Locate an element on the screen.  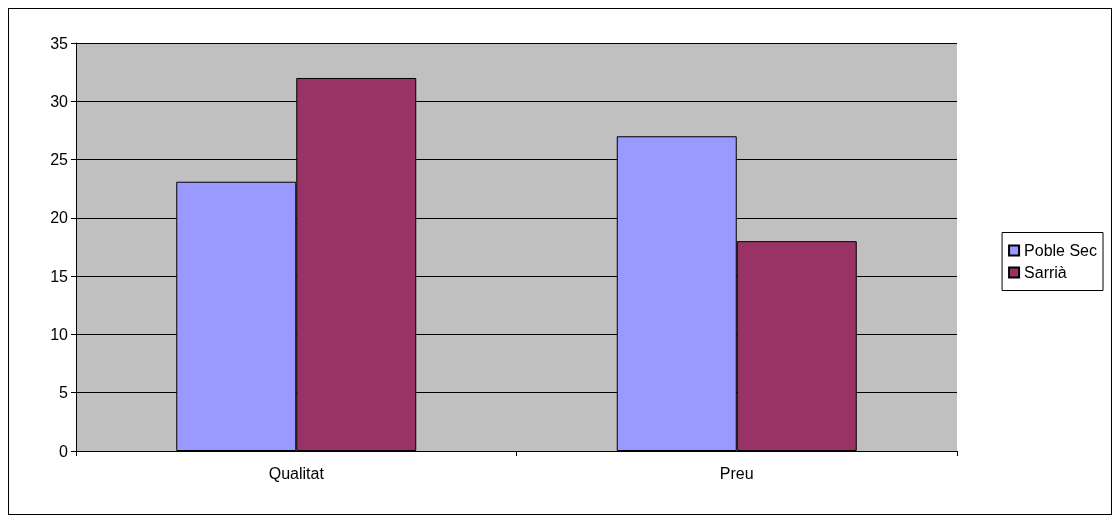
y-tick-label: 30 is located at coordinates (59, 101).